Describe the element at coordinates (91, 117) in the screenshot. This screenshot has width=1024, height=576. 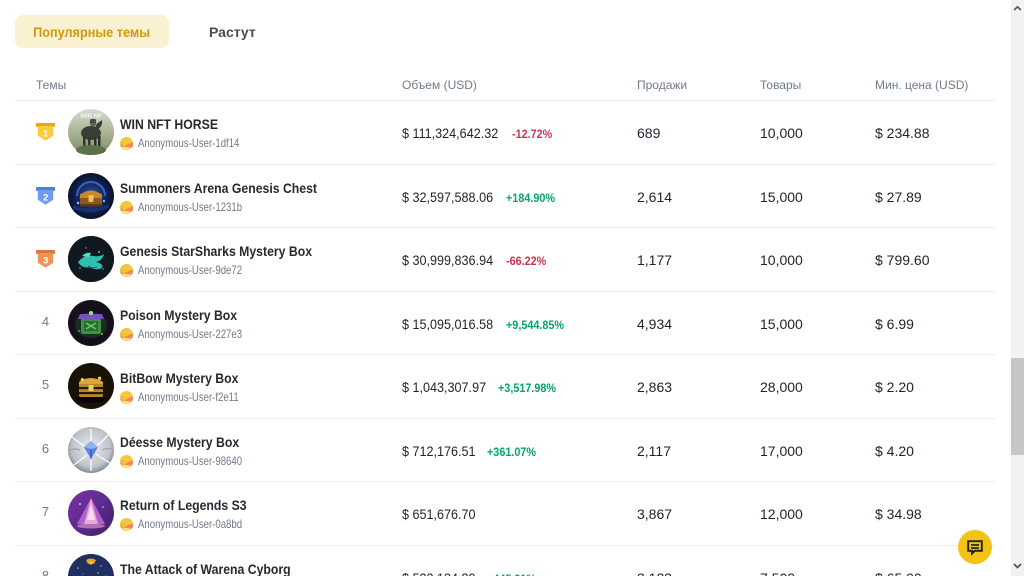
I see `svg-text: WIN NF` at that location.